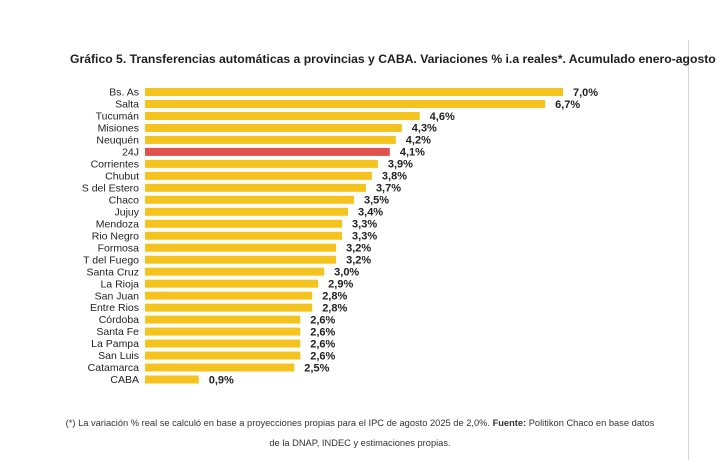  Describe the element at coordinates (111, 260) in the screenshot. I see `category-label: T del Fuego` at that location.